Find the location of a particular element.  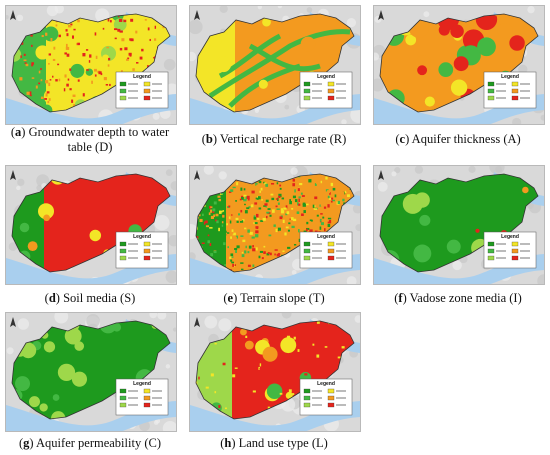

caption-c: (c) Aquifer thickness (A) is located at coordinates (458, 139).